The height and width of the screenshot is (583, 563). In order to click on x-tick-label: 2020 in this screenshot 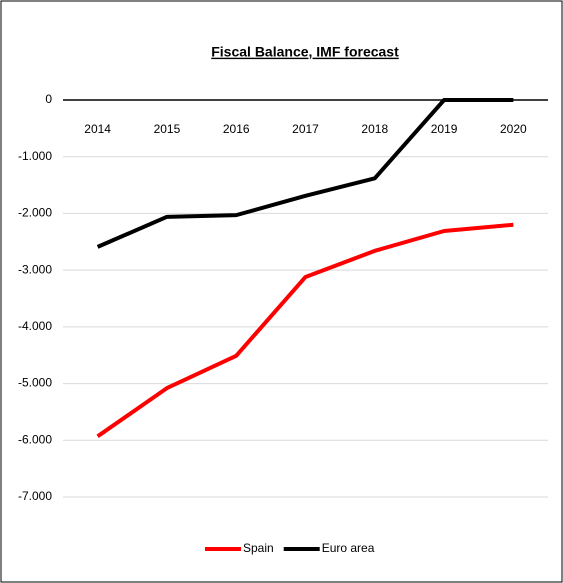, I will do `click(513, 129)`.